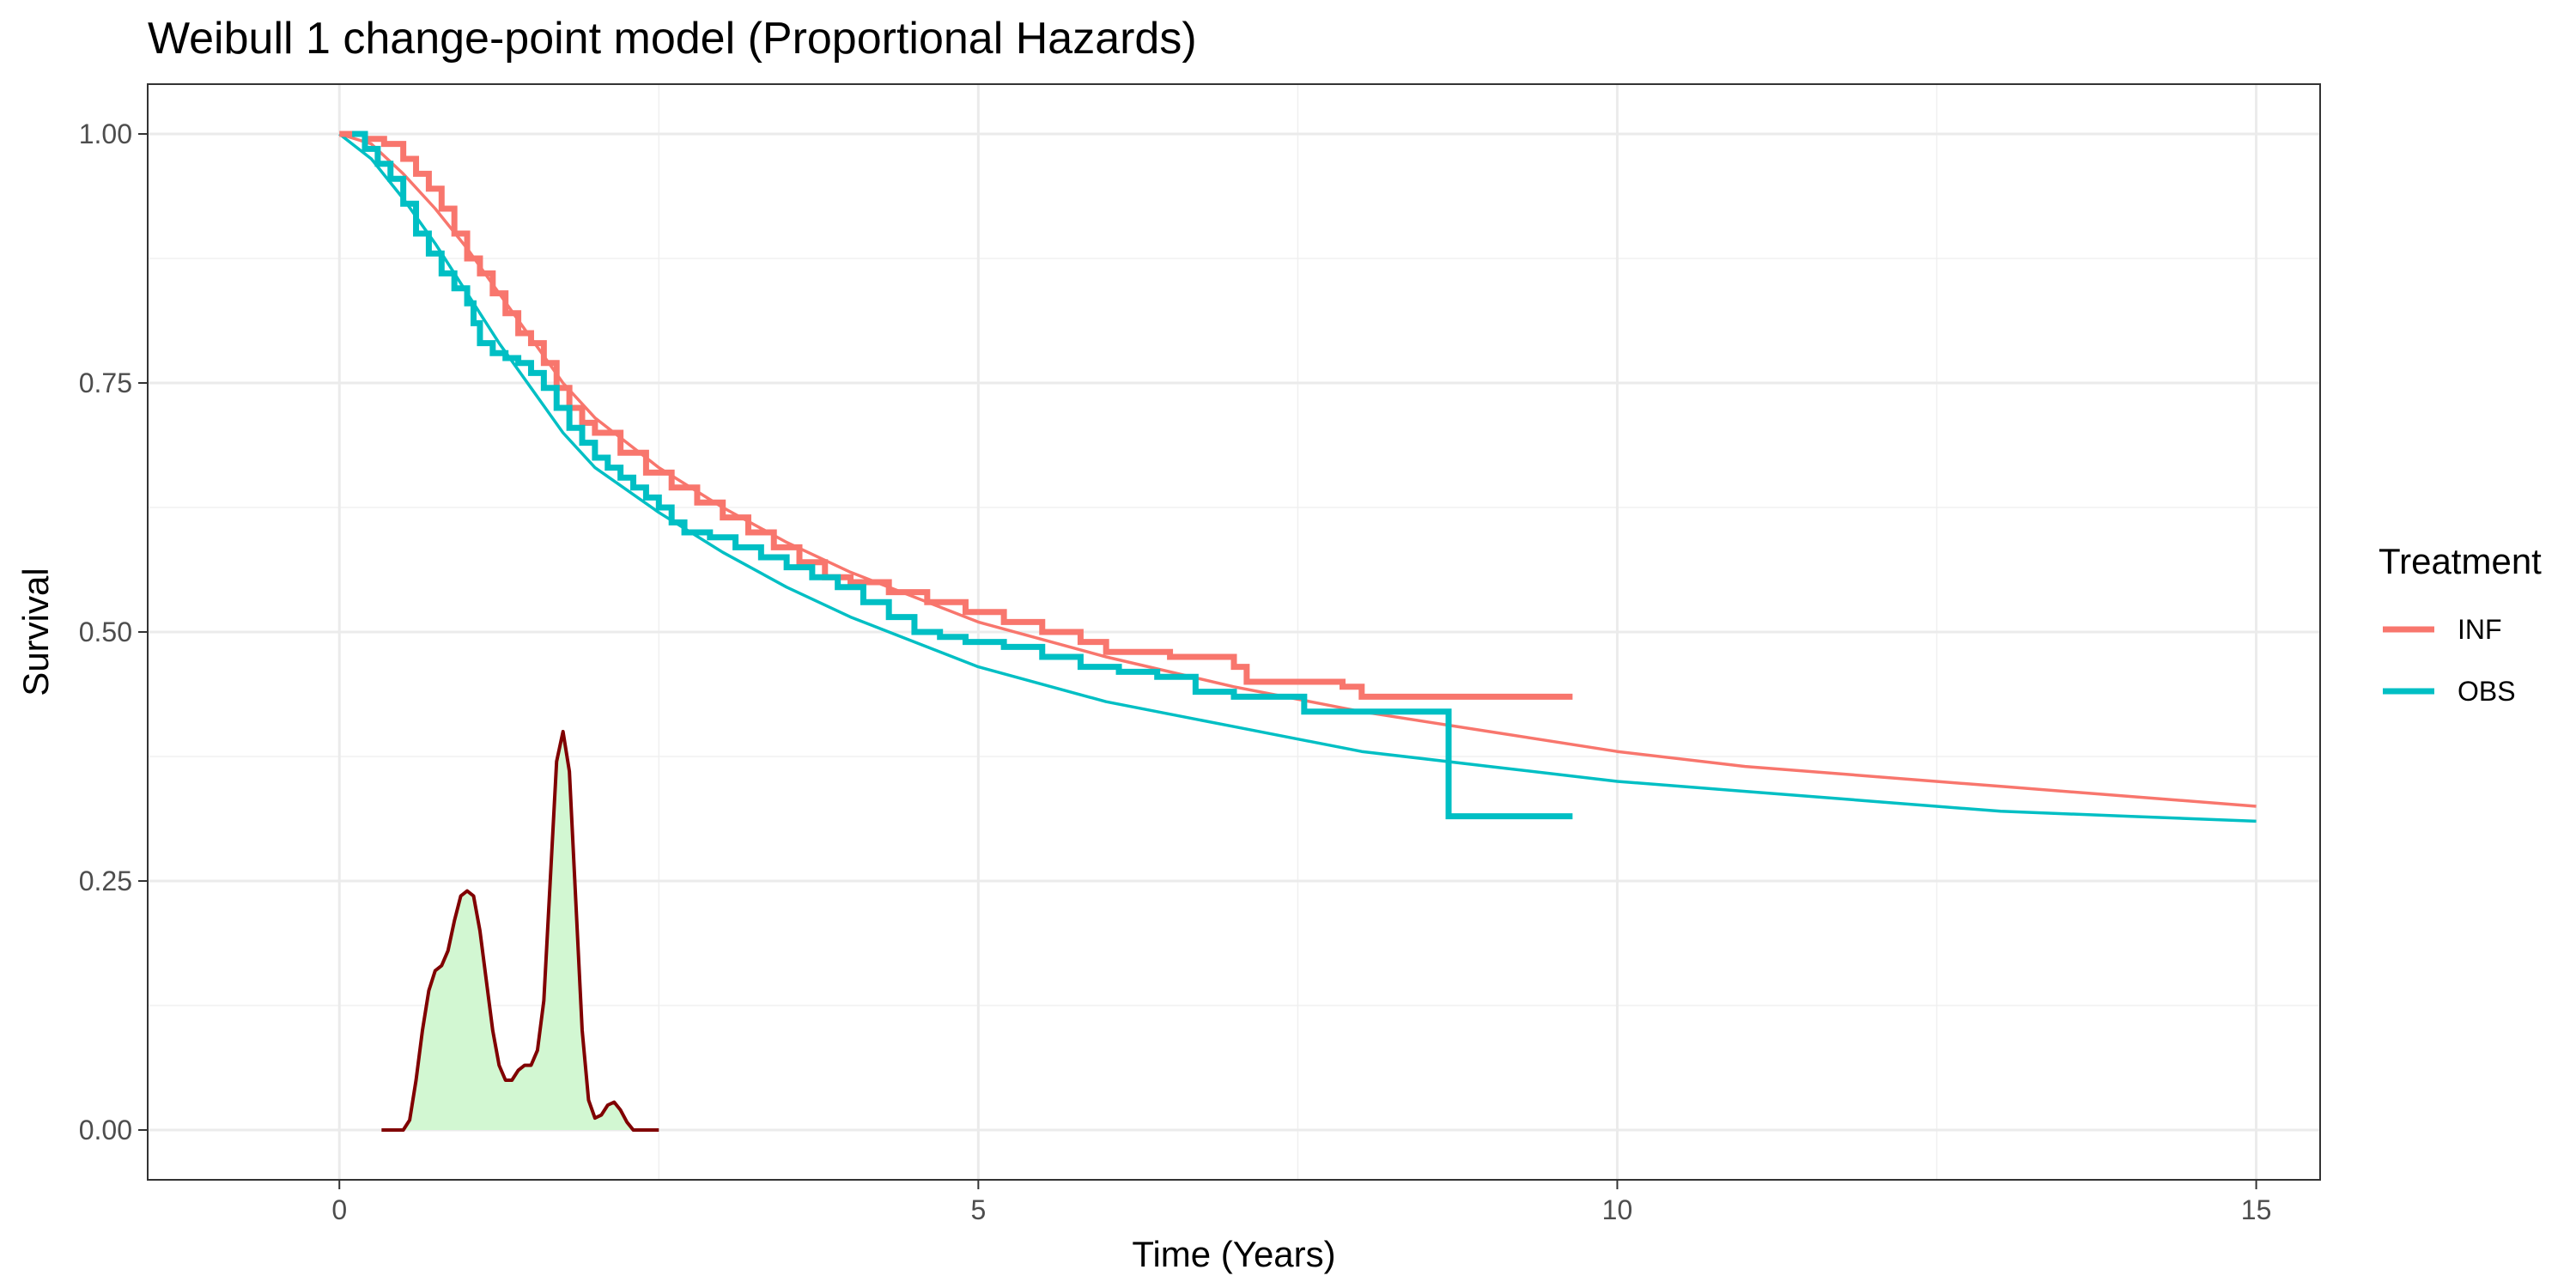 The image size is (2576, 1288). What do you see at coordinates (978, 1210) in the screenshot?
I see `x-tick-label: 5` at bounding box center [978, 1210].